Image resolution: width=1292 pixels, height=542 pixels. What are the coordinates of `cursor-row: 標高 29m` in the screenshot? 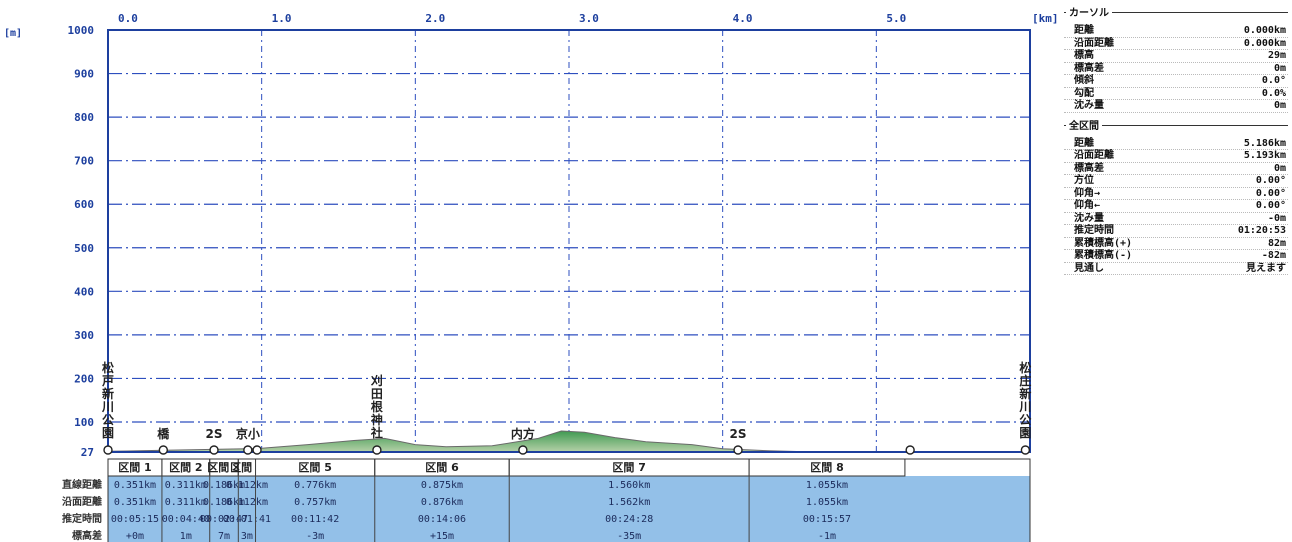 It's located at (1176, 56).